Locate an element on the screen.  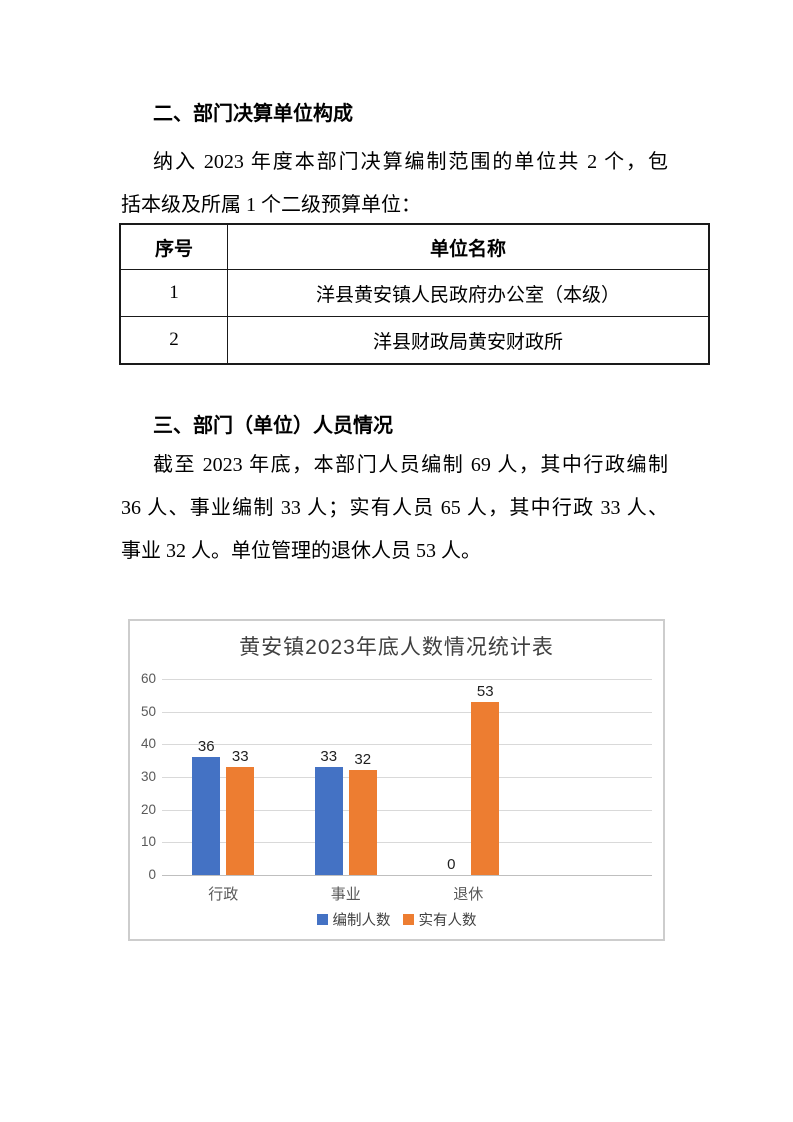
y-axis-tick-label: 10 is located at coordinates (148, 842).